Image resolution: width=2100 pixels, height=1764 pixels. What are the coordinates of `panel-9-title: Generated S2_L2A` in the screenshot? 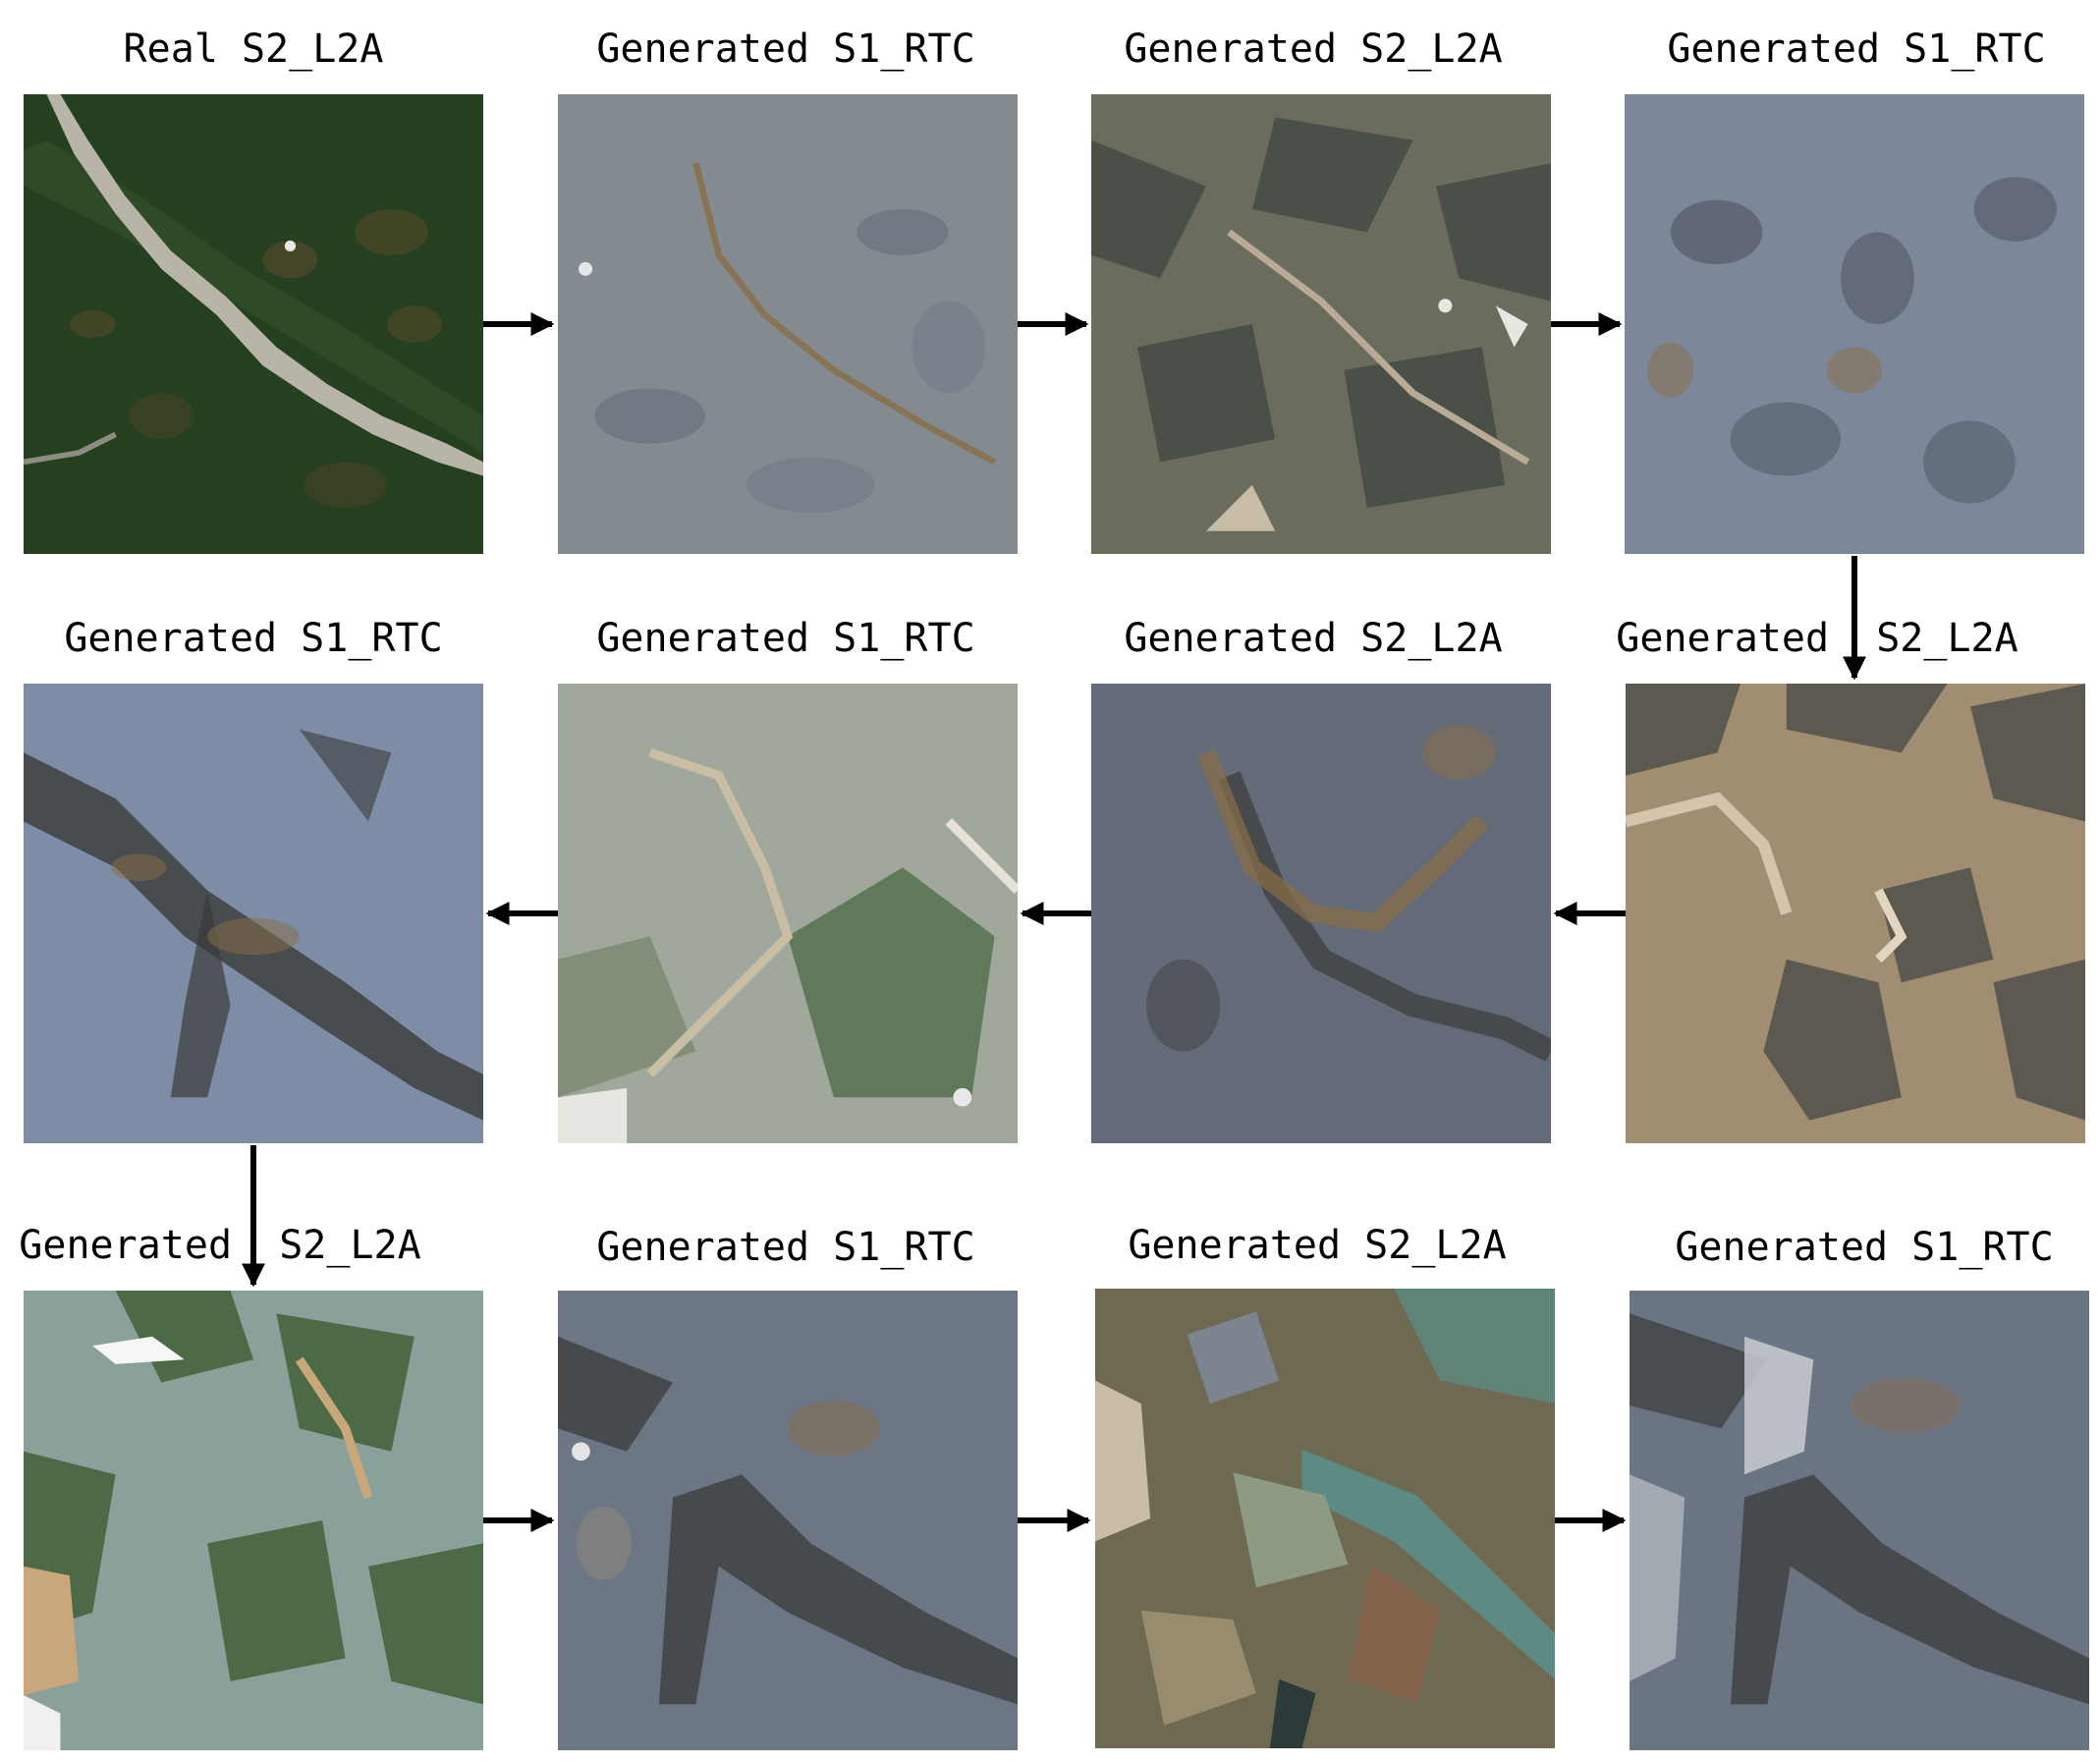 It's located at (220, 1245).